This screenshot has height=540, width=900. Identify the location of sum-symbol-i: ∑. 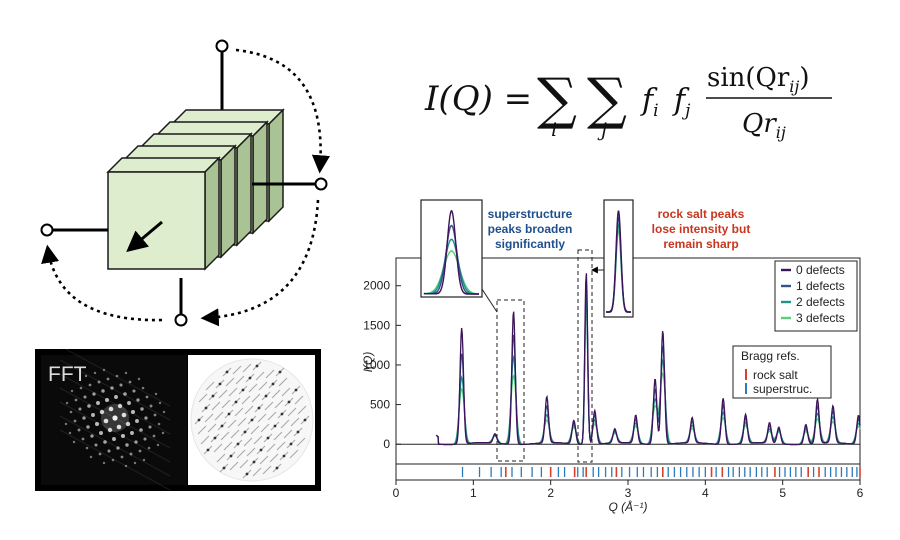
(557, 99).